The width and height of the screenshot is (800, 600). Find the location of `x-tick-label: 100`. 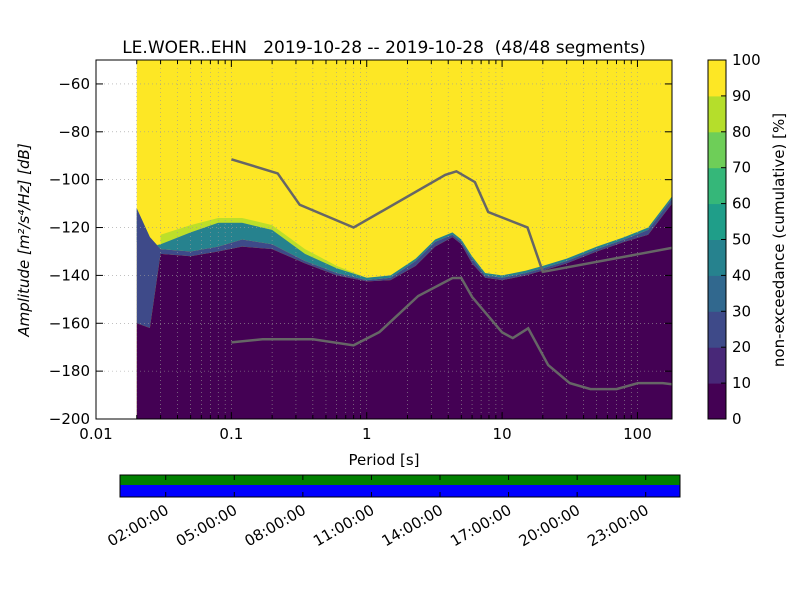

x-tick-label: 100 is located at coordinates (637, 434).